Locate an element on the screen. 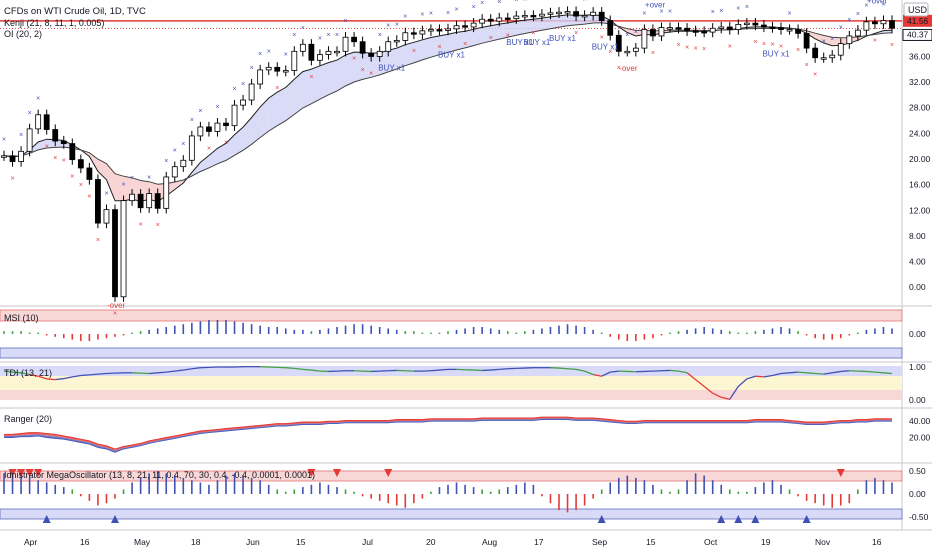 This screenshot has width=932, height=550. currency-box is located at coordinates (916, 9).